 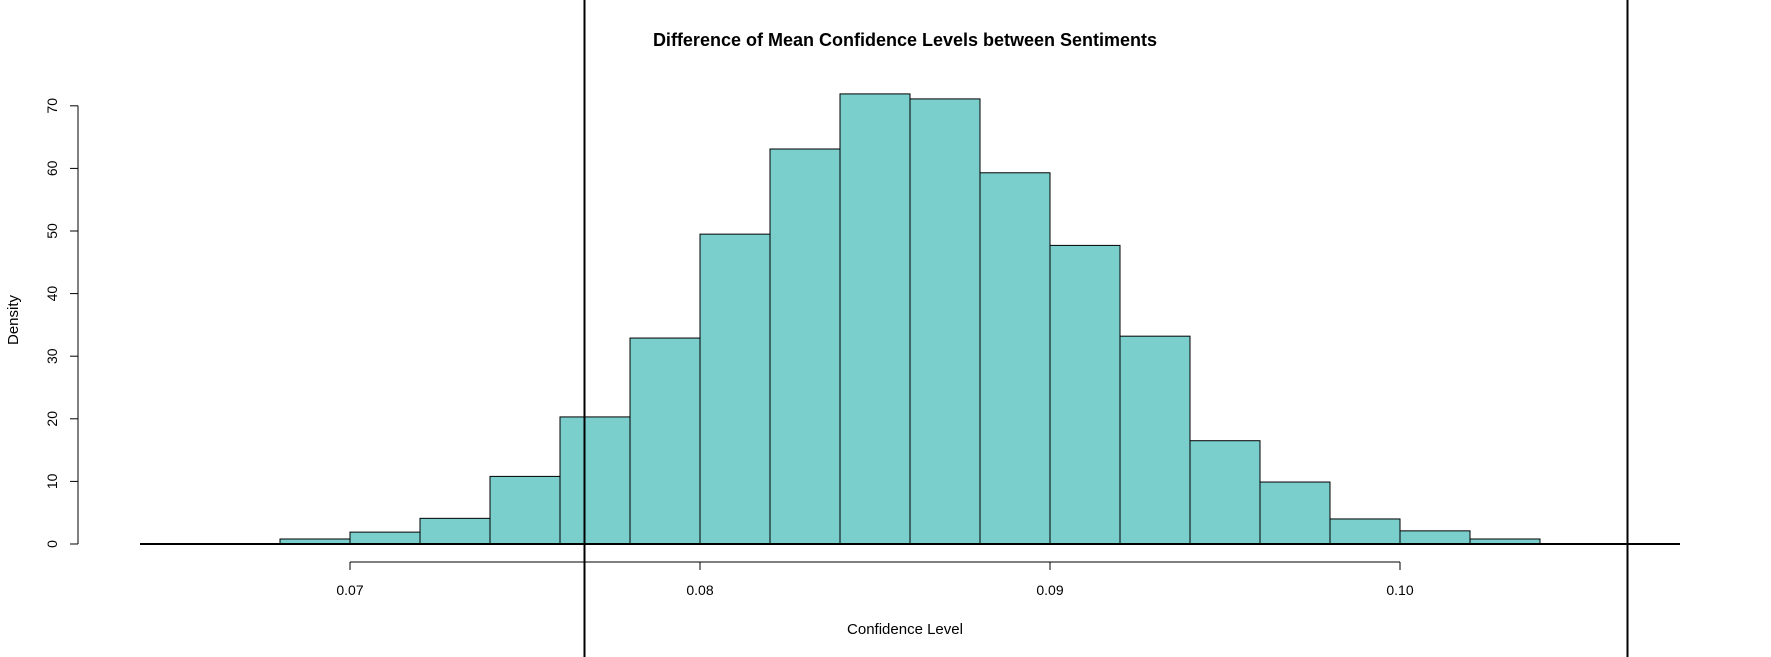 What do you see at coordinates (52, 356) in the screenshot?
I see `y-tick-label: 30` at bounding box center [52, 356].